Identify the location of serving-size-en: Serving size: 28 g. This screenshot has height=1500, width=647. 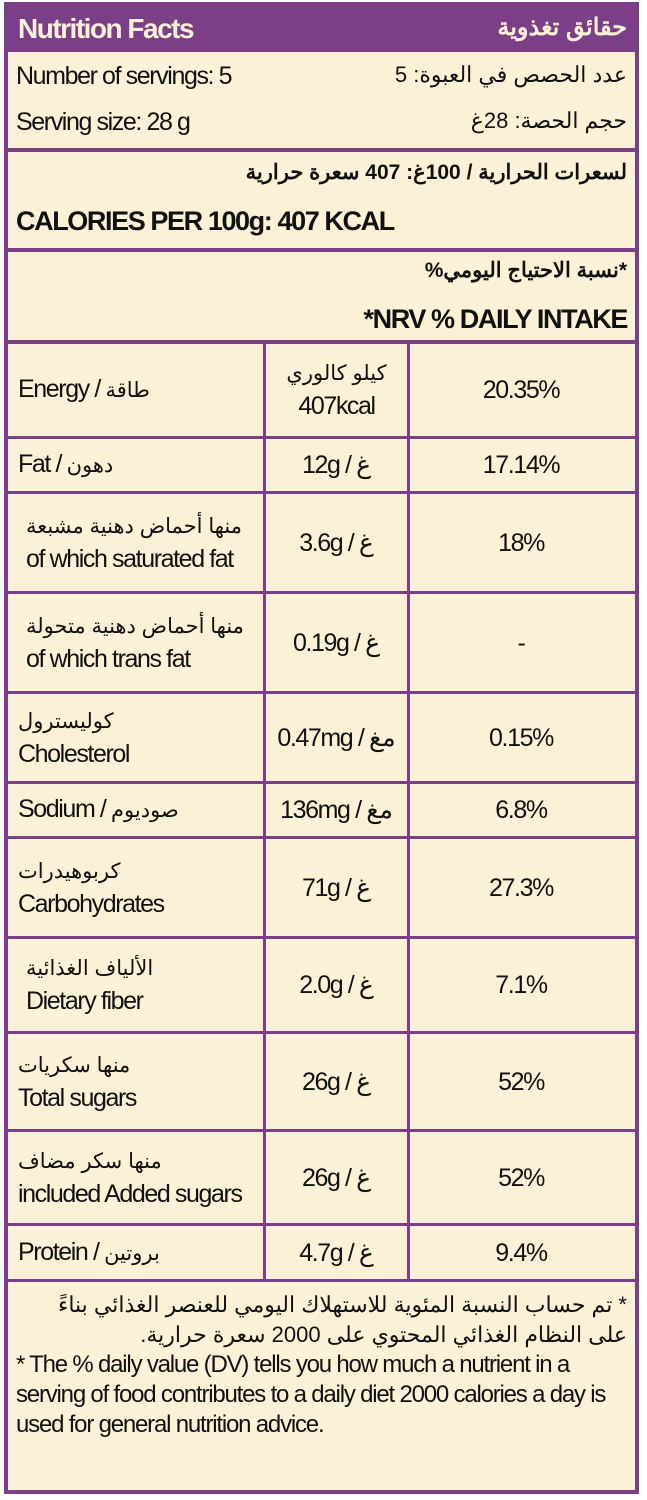
(103, 122).